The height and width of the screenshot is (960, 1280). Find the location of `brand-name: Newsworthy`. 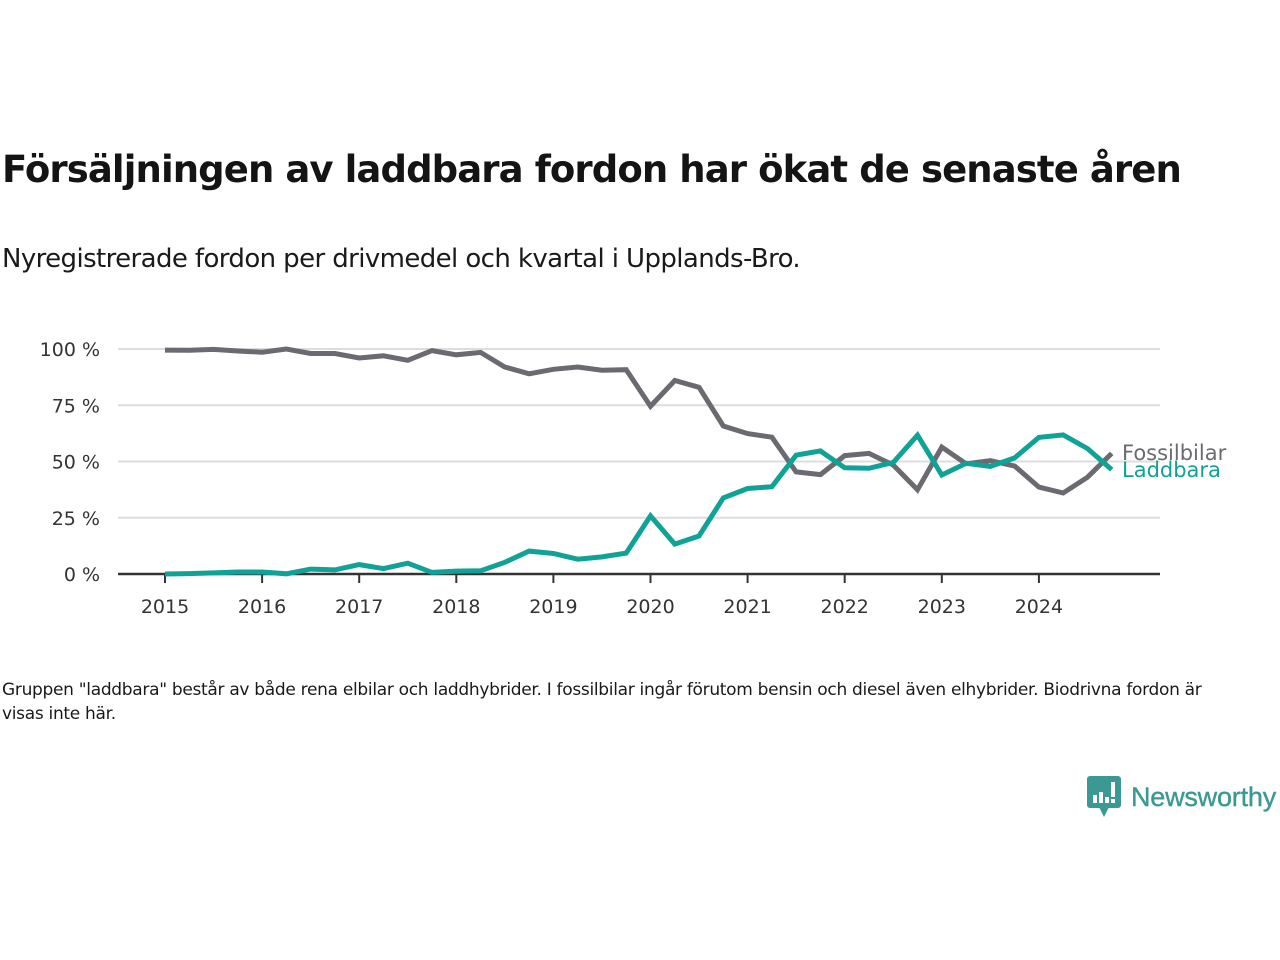

brand-name: Newsworthy is located at coordinates (1203, 796).